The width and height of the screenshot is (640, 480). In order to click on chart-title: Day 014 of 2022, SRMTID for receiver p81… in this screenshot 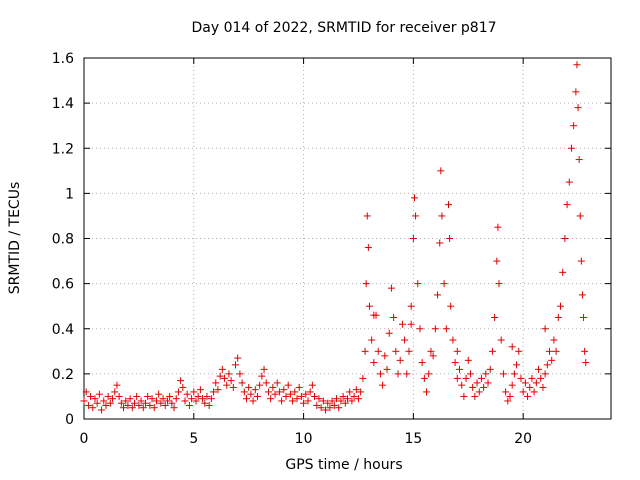, I will do `click(343, 28)`.